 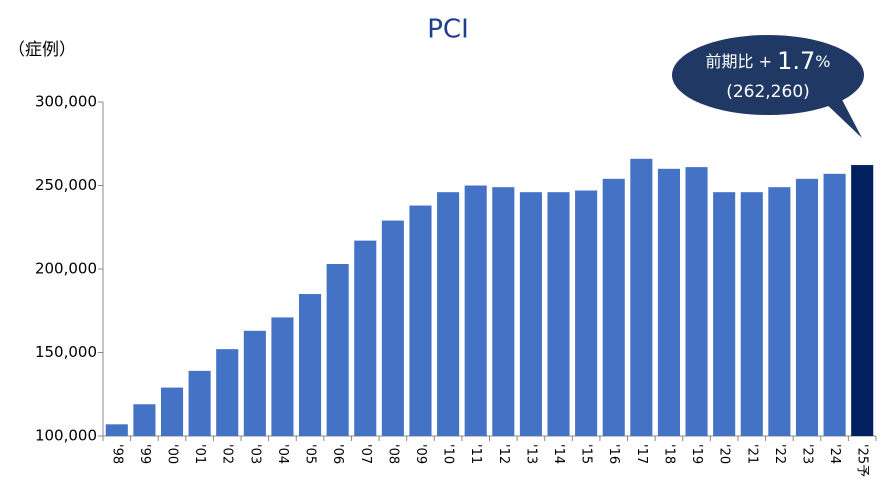 What do you see at coordinates (66, 185) in the screenshot?
I see `y-tick-label: 250,000` at bounding box center [66, 185].